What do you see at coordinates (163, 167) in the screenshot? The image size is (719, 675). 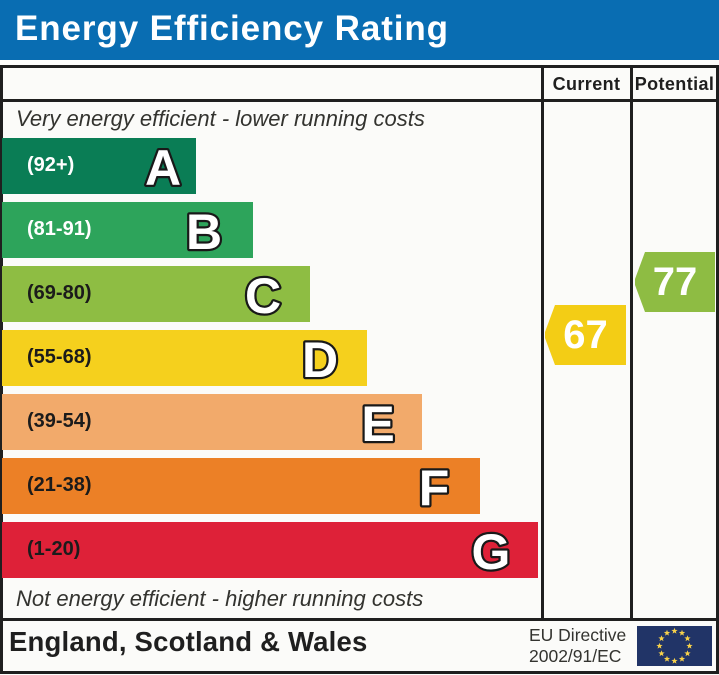 I see `svg-text: A` at bounding box center [163, 167].